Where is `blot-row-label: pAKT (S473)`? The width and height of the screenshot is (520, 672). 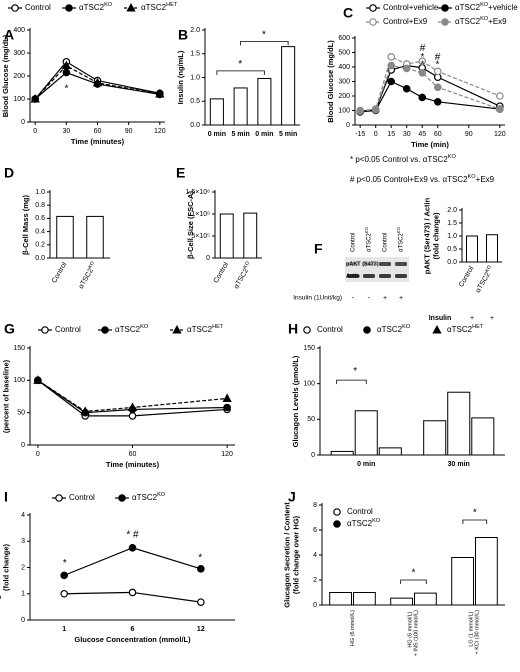
blot-row-label: pAKT (S473) is located at coordinates (362, 264).